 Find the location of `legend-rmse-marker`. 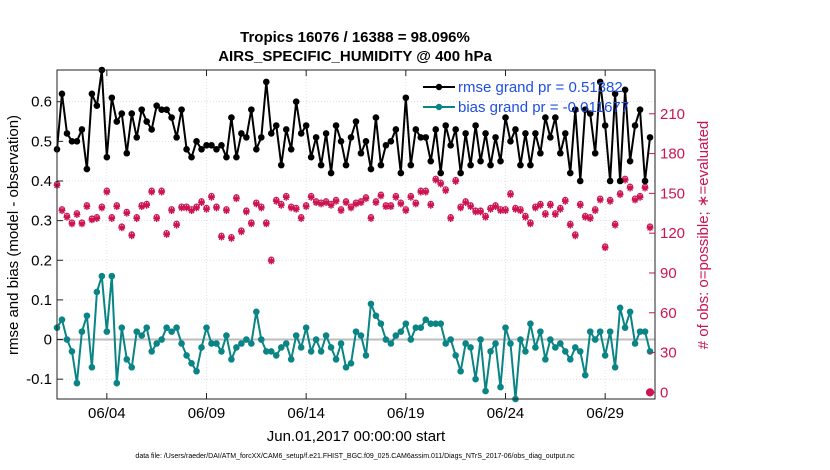

legend-rmse-marker is located at coordinates (439, 87).